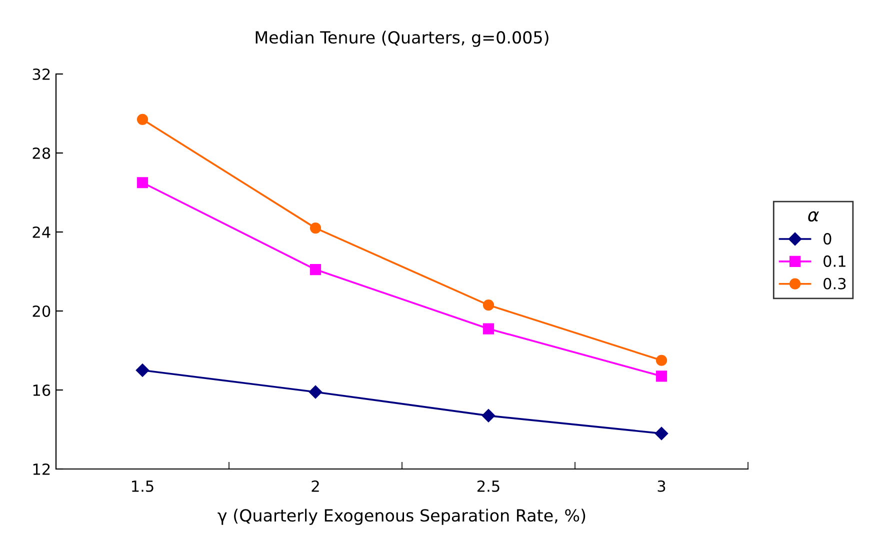 This screenshot has height=547, width=879. I want to click on y-tick-label: 28, so click(41, 153).